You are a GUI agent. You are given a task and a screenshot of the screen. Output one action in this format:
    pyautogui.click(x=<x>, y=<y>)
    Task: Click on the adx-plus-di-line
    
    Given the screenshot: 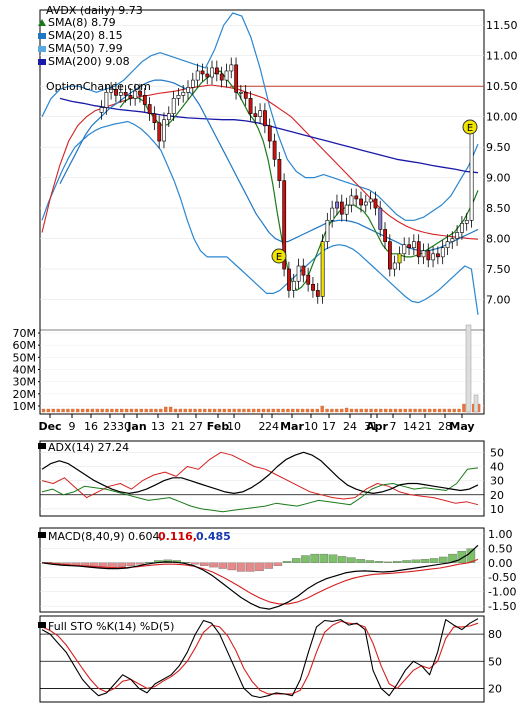 What is the action you would take?
    pyautogui.click(x=260, y=478)
    